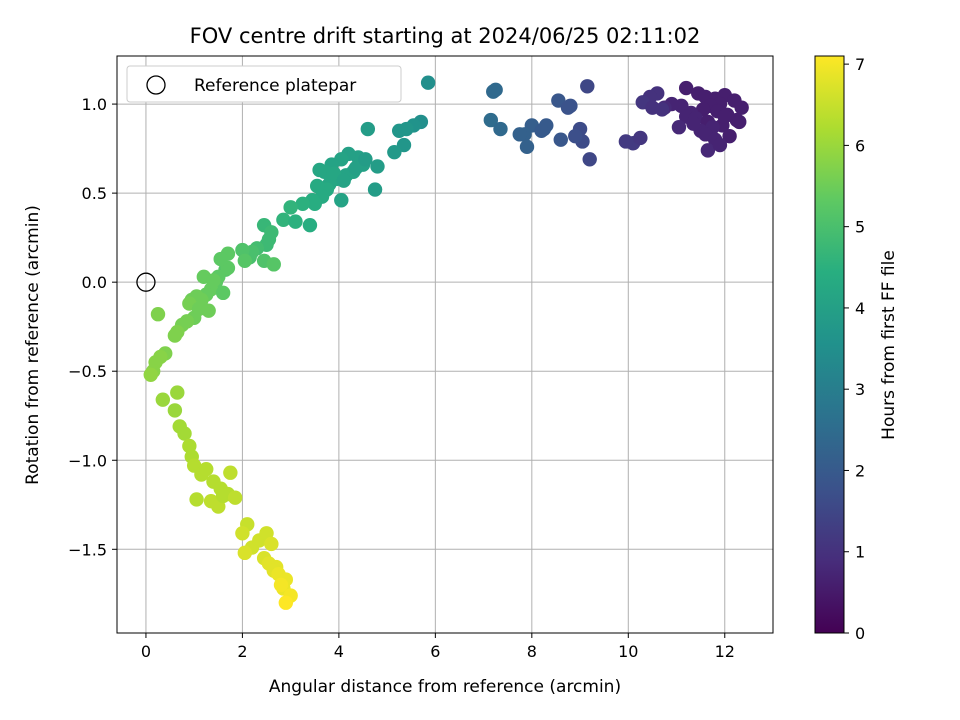 The height and width of the screenshot is (720, 960). Describe the element at coordinates (860, 308) in the screenshot. I see `colorbar-tick-label: 4` at that location.